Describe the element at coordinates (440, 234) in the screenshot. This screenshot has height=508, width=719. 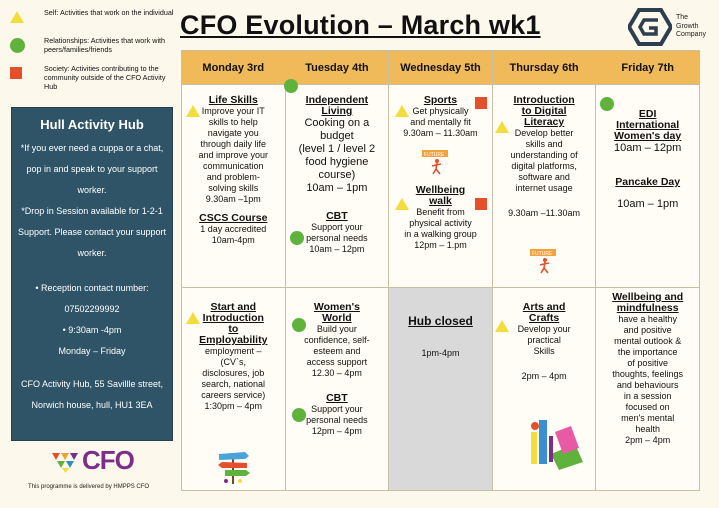
I see `description-line: in a walking group` at that location.